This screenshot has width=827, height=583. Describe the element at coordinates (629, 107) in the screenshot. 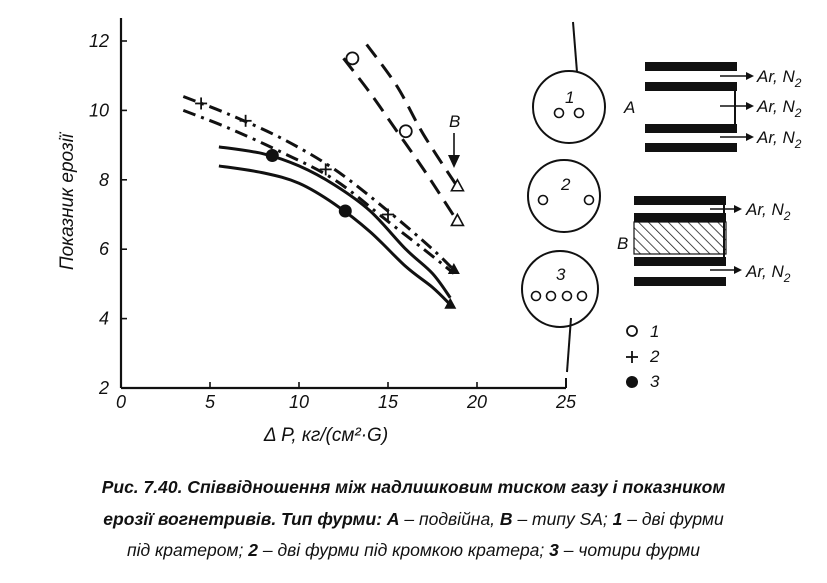

I see `tuyere-a-label: A` at that location.